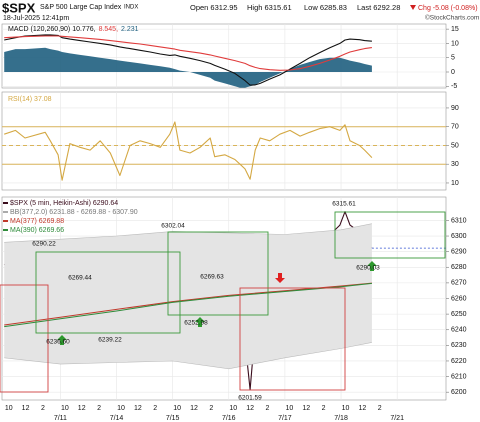 This screenshot has height=422, width=480. What do you see at coordinates (459, 376) in the screenshot?
I see `y-tick-label: 6210` at bounding box center [459, 376].